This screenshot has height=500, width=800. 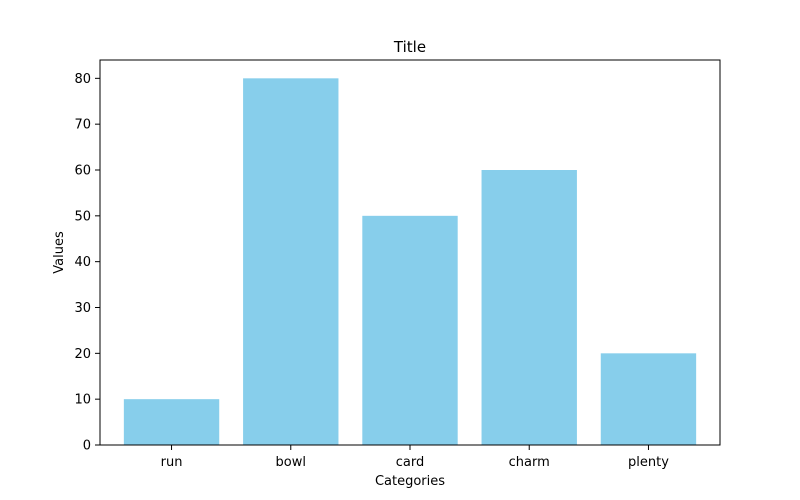 I want to click on chart-title: Title, so click(x=409, y=47).